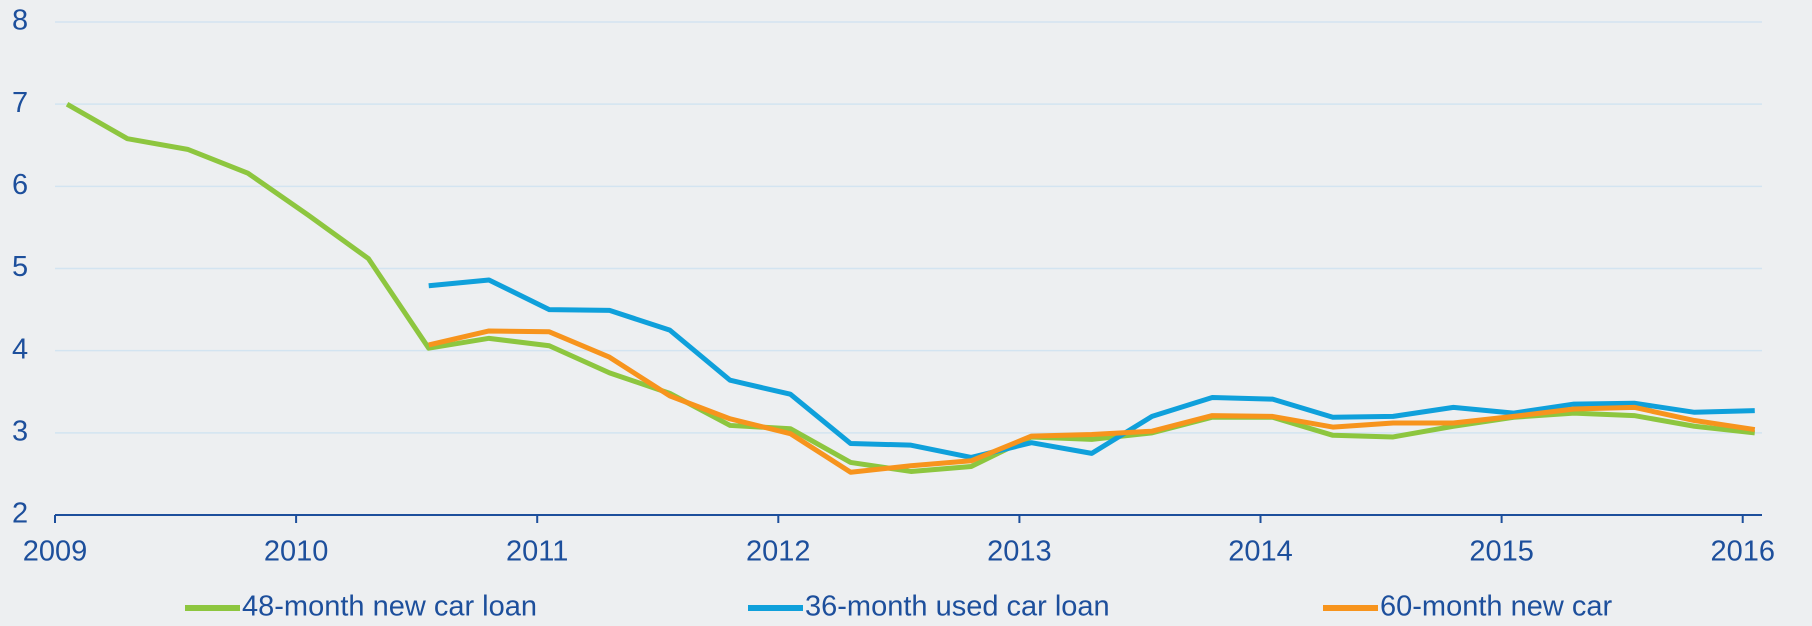 The height and width of the screenshot is (626, 1812). Describe the element at coordinates (20, 103) in the screenshot. I see `y-tick-label: 7` at that location.